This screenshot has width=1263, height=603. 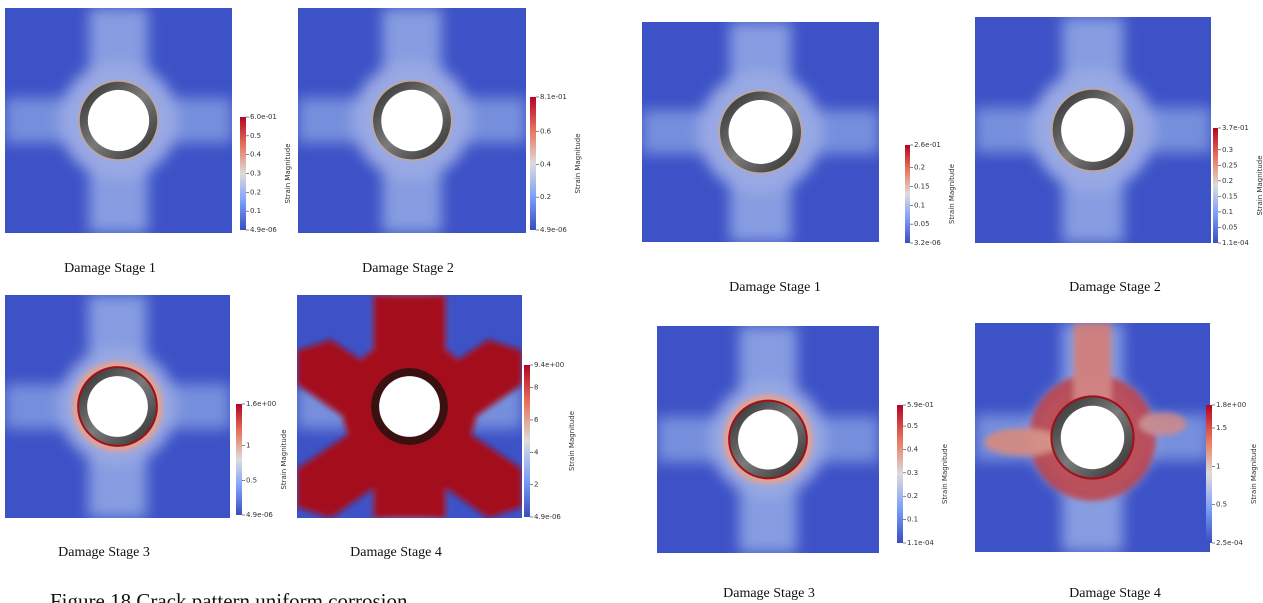 What do you see at coordinates (1221, 428) in the screenshot?
I see `colorbar-tick-label: 1.5` at bounding box center [1221, 428].